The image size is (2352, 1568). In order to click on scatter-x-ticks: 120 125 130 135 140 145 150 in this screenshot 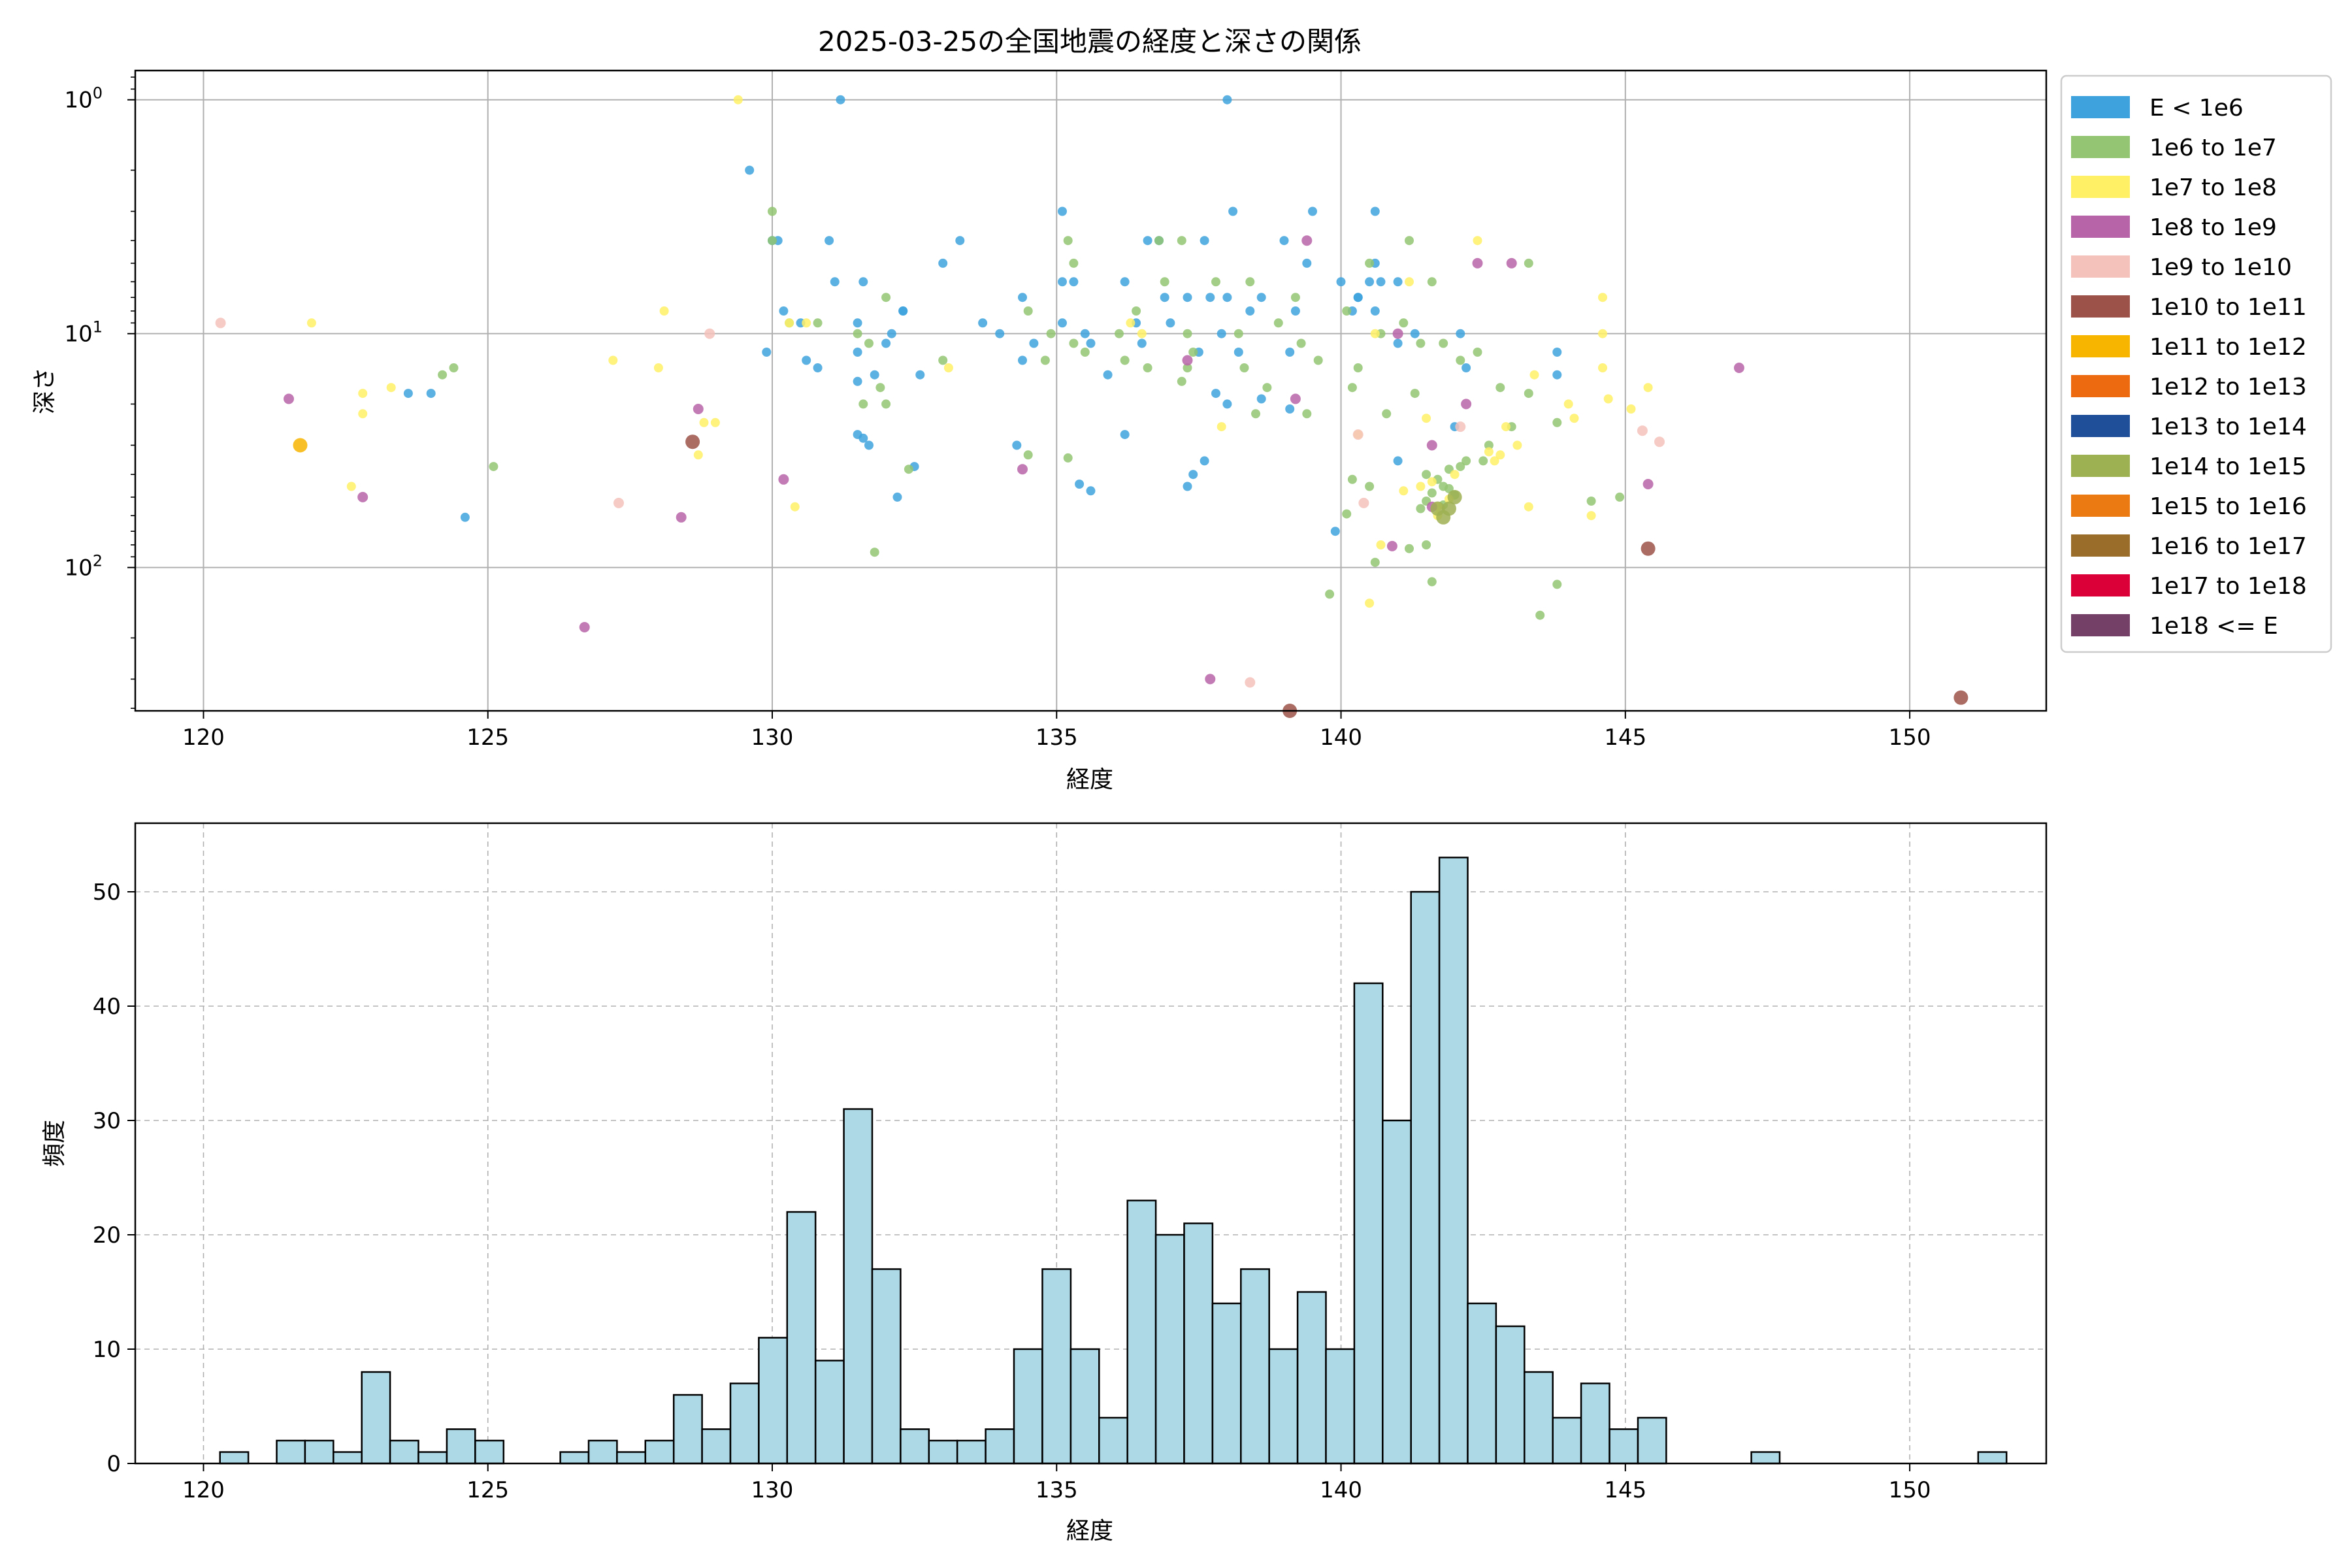, I will do `click(1056, 731)`.